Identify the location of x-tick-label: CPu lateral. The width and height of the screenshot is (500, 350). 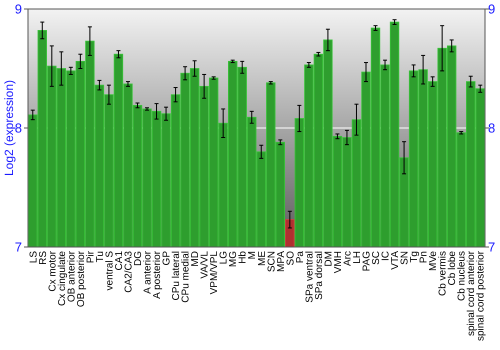
(176, 275).